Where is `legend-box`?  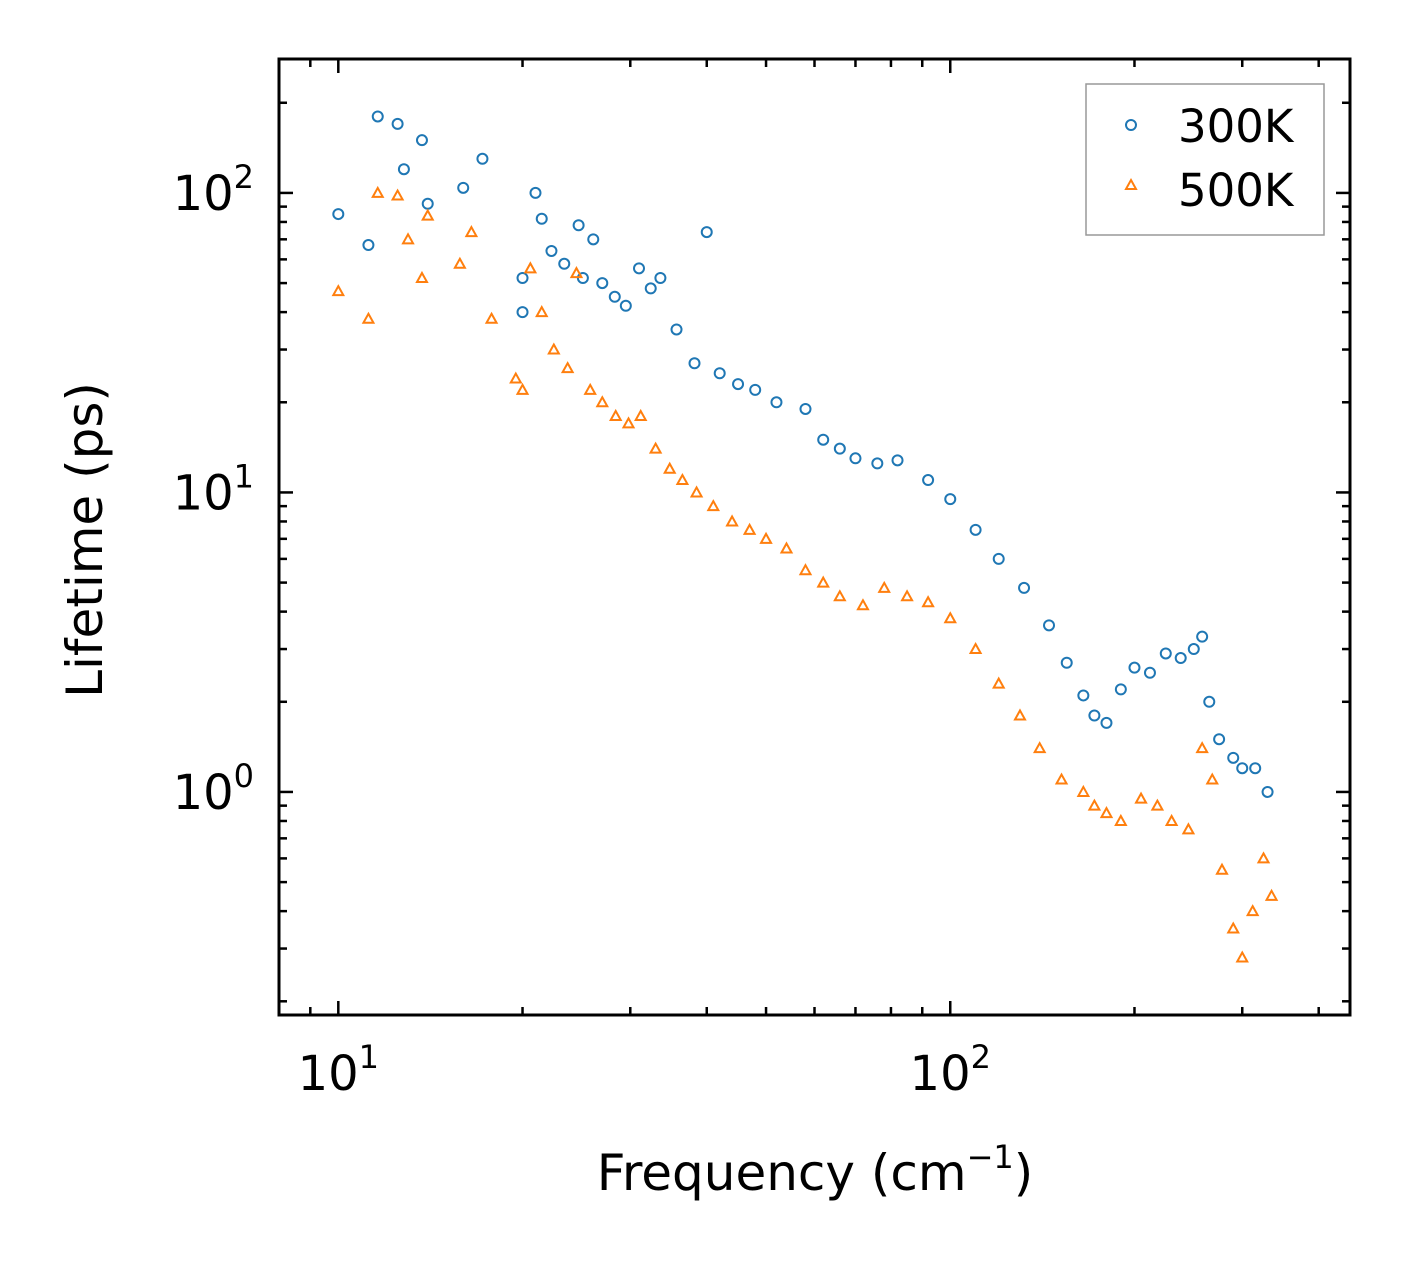
legend-box is located at coordinates (1205, 159).